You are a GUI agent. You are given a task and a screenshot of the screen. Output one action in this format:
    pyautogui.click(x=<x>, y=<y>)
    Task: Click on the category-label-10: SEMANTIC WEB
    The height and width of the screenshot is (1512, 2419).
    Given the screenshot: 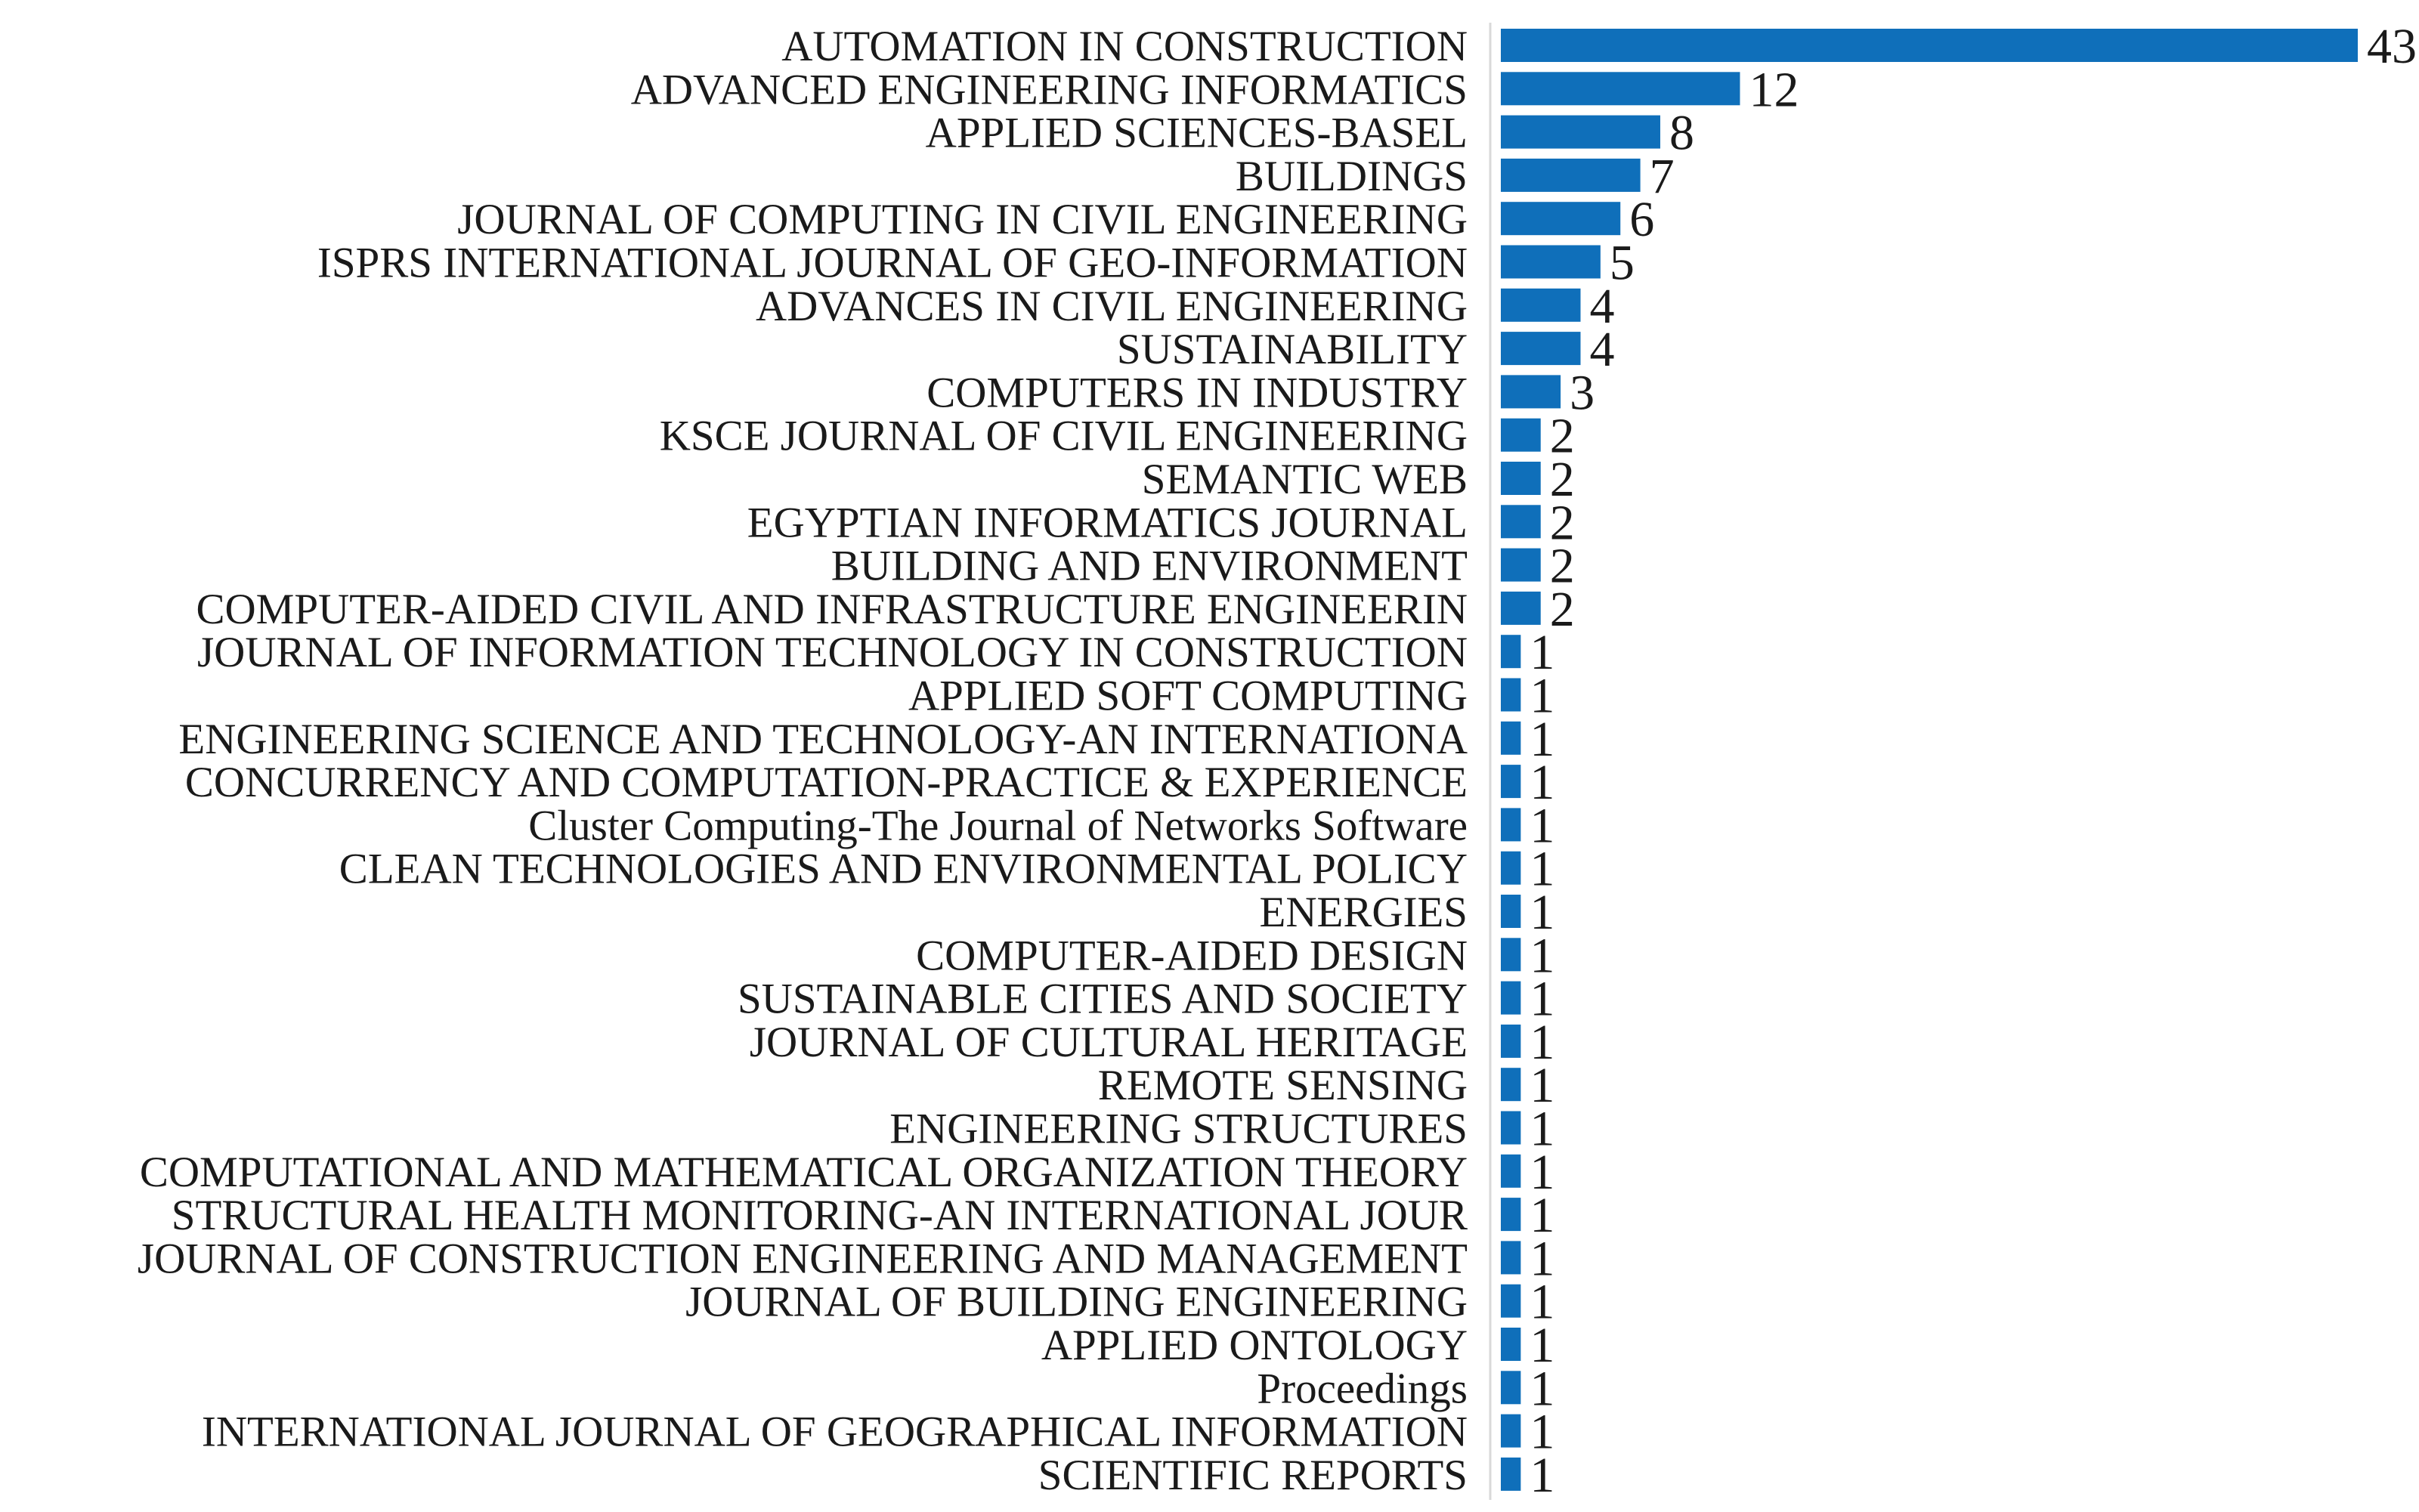 What is the action you would take?
    pyautogui.click(x=1305, y=479)
    